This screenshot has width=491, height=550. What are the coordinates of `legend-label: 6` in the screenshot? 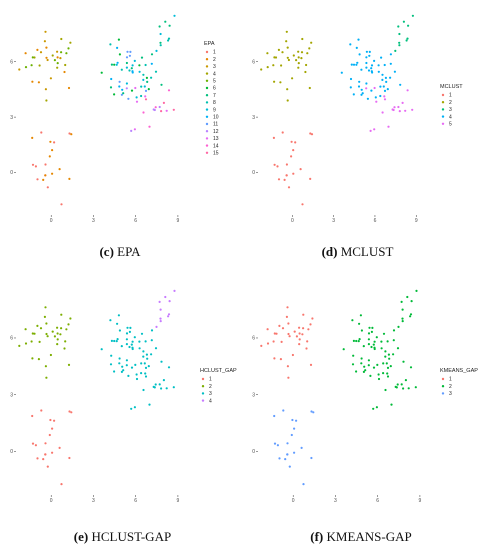 It's located at (214, 89).